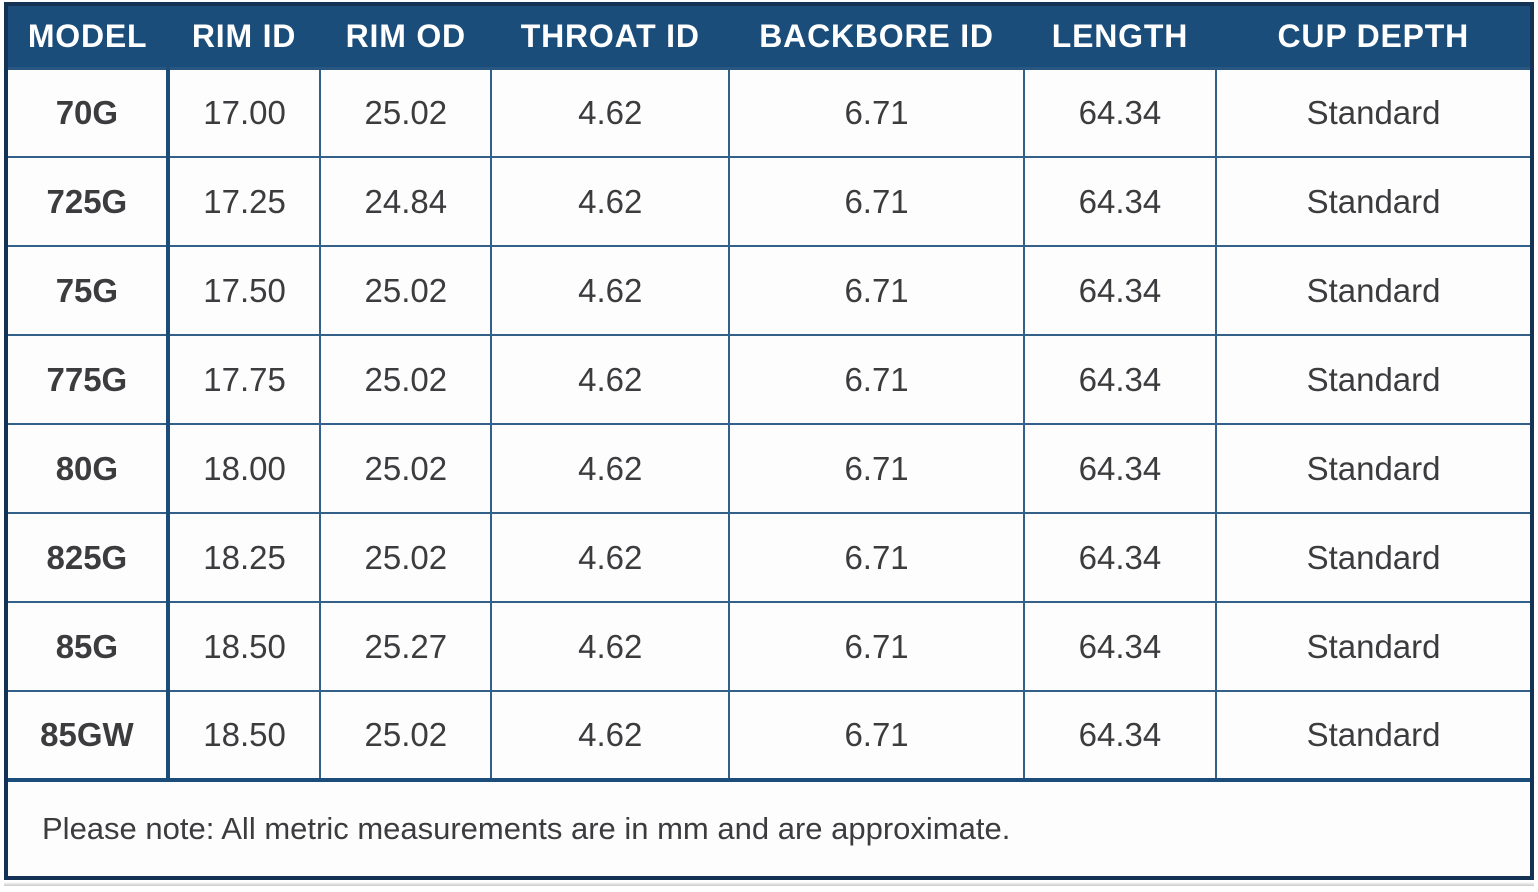 The height and width of the screenshot is (892, 1538). Describe the element at coordinates (244, 290) in the screenshot. I see `data-cell: 17.50` at that location.